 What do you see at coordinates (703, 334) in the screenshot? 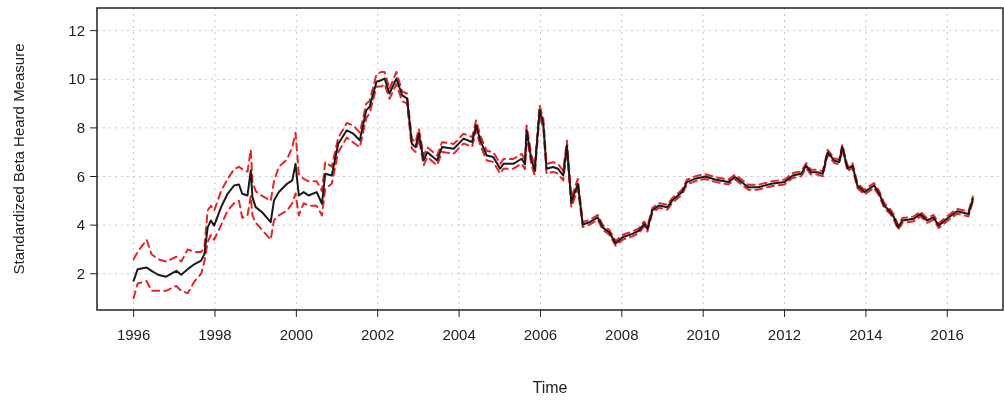
I see `x-tick-label: 2010` at bounding box center [703, 334].